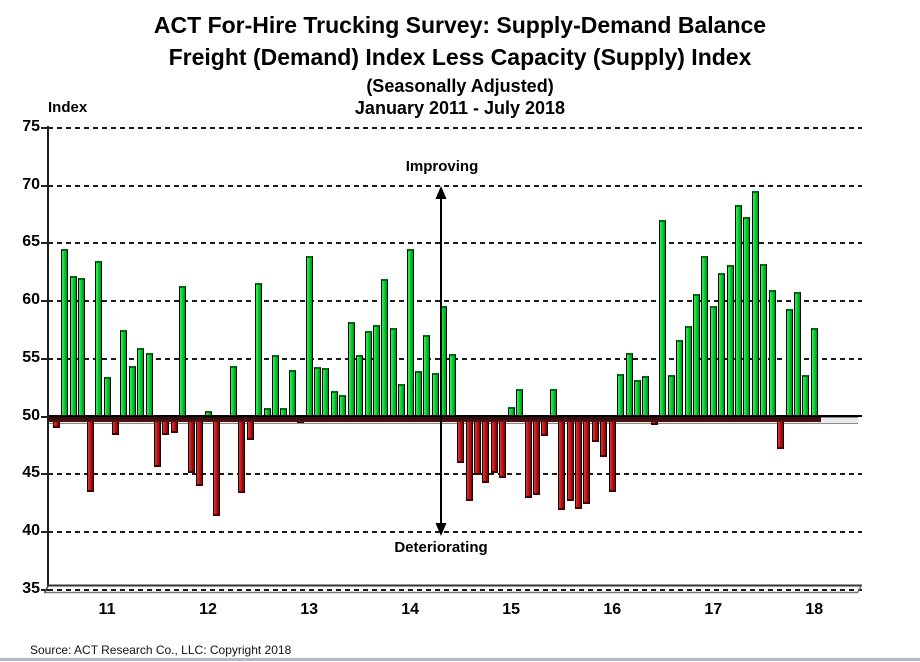 The image size is (920, 662). I want to click on baseline-strip, so click(434, 418).